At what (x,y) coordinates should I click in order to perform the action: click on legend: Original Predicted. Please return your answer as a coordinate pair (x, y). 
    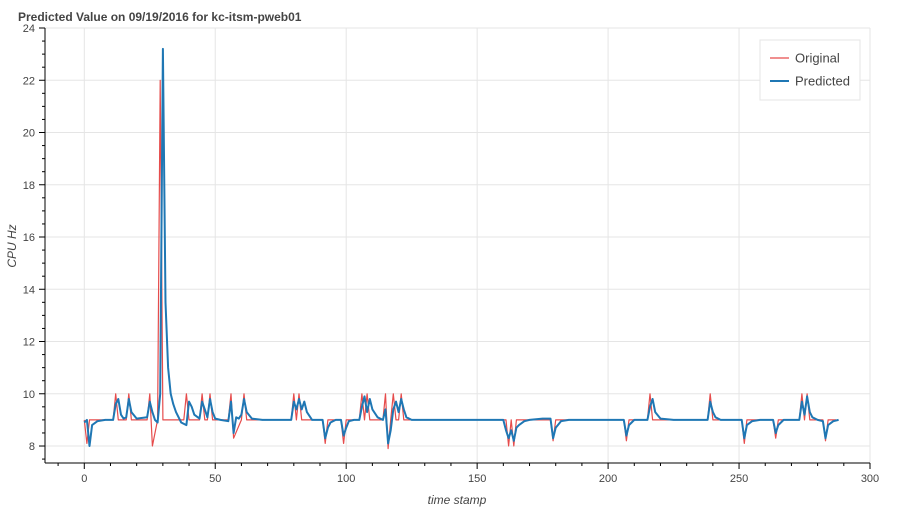
    Looking at the image, I should click on (810, 70).